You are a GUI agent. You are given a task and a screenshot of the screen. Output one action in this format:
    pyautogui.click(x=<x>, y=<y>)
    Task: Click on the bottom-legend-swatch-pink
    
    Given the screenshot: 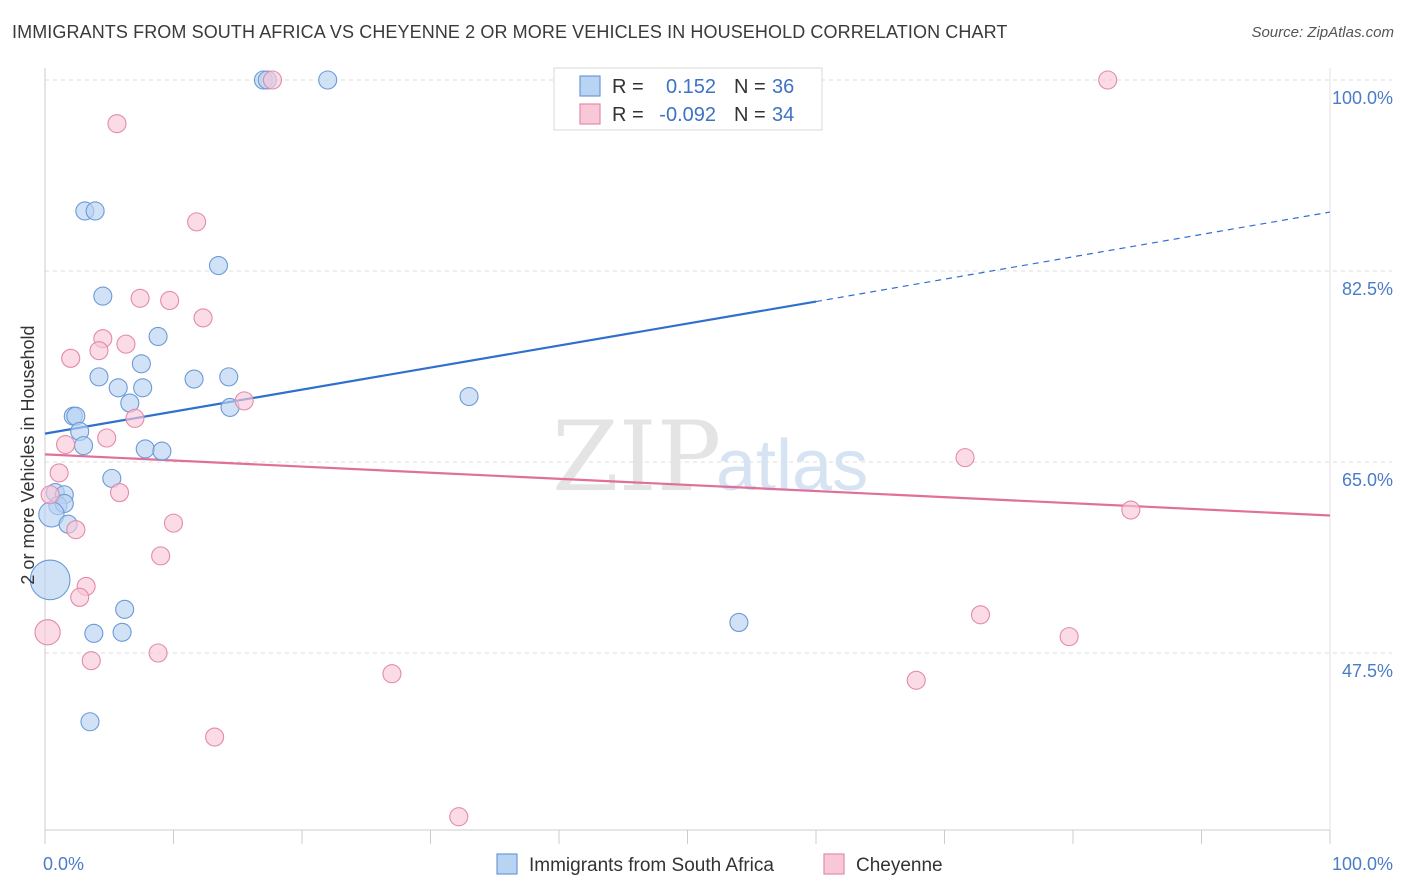 What is the action you would take?
    pyautogui.click(x=834, y=864)
    